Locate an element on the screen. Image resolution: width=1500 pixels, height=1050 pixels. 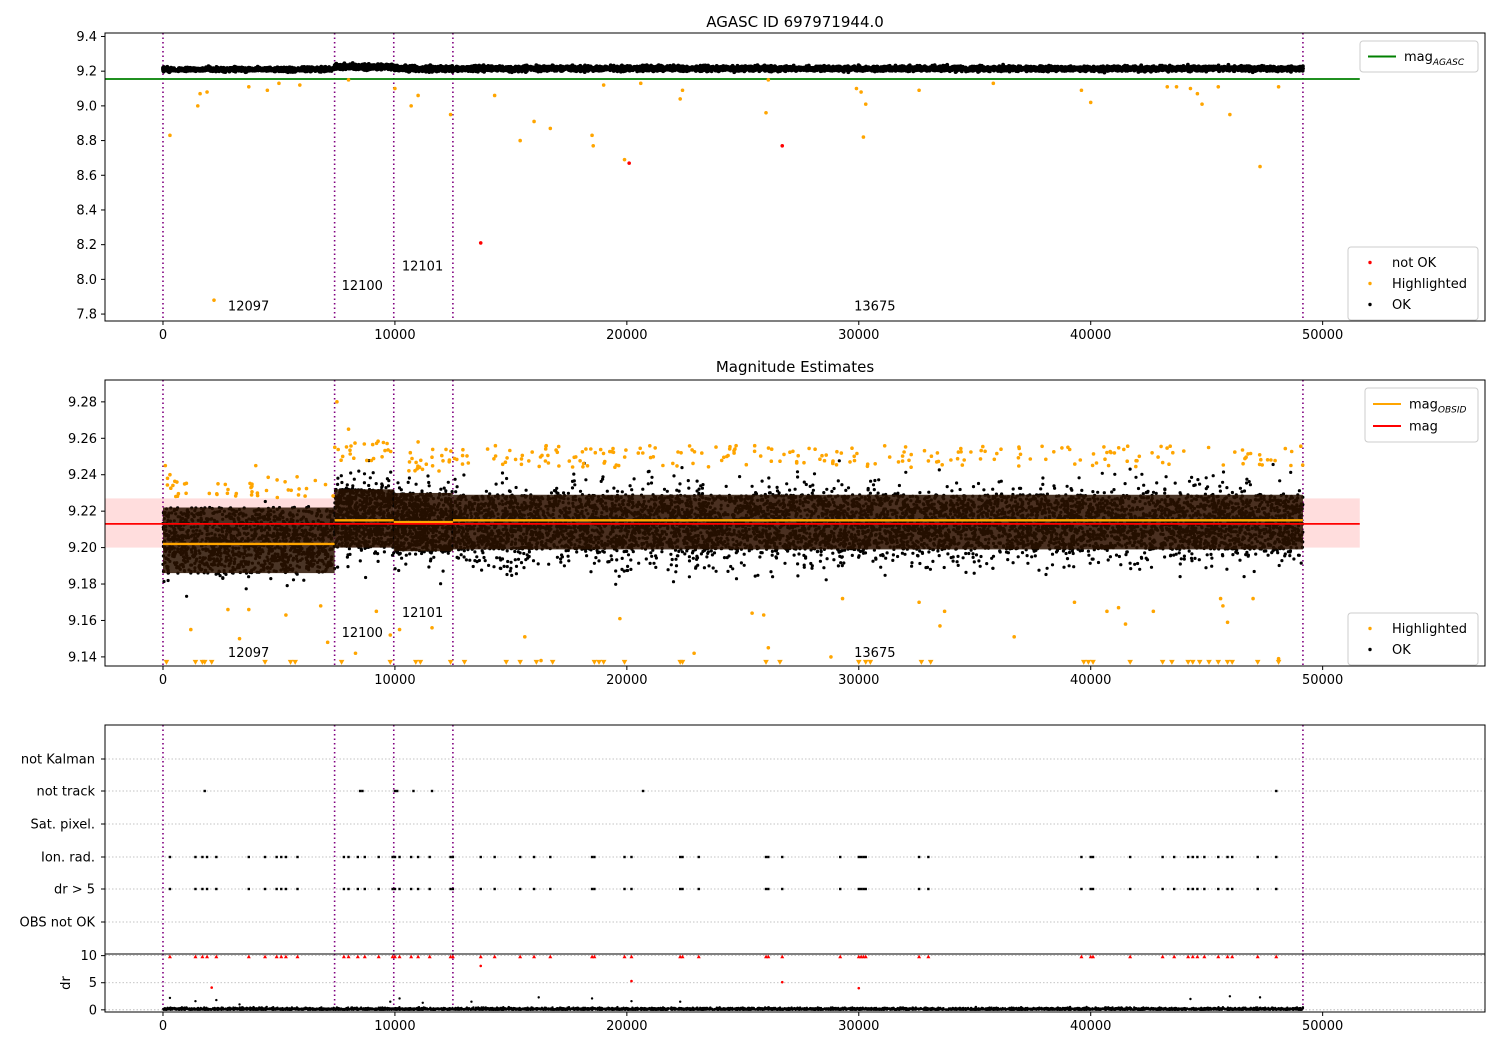
agasc-chart-title: AGASC ID 697971944.0 is located at coordinates (795, 22).